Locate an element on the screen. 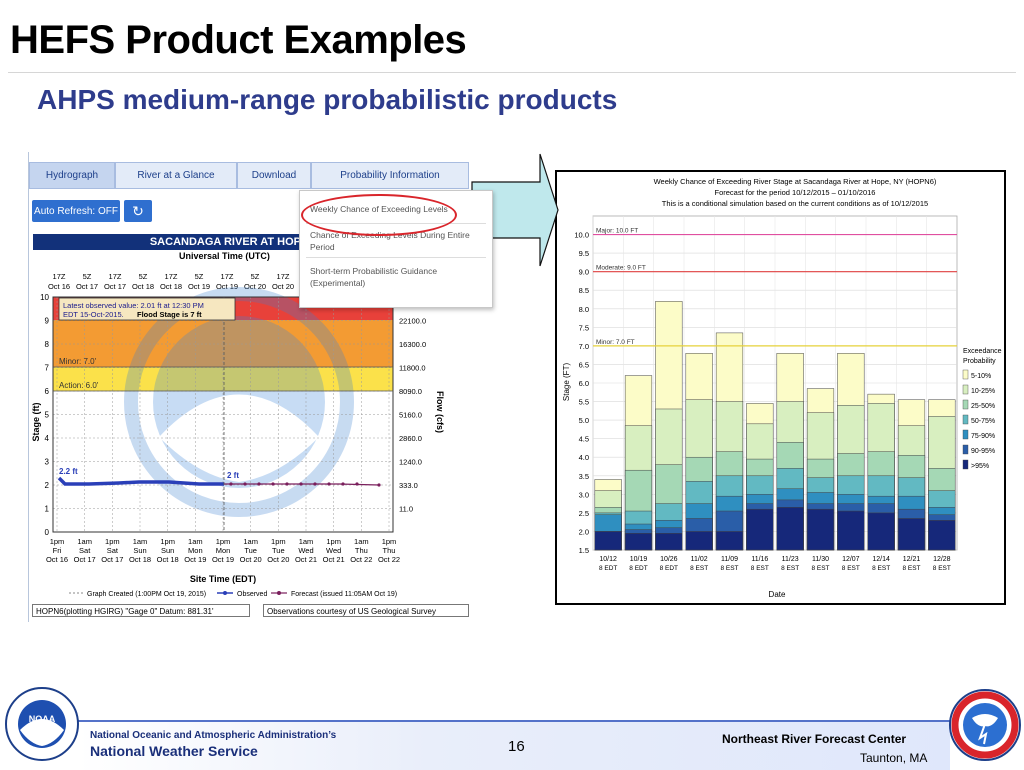 The width and height of the screenshot is (1024, 770). legend-entry: 25-50% is located at coordinates (983, 406).